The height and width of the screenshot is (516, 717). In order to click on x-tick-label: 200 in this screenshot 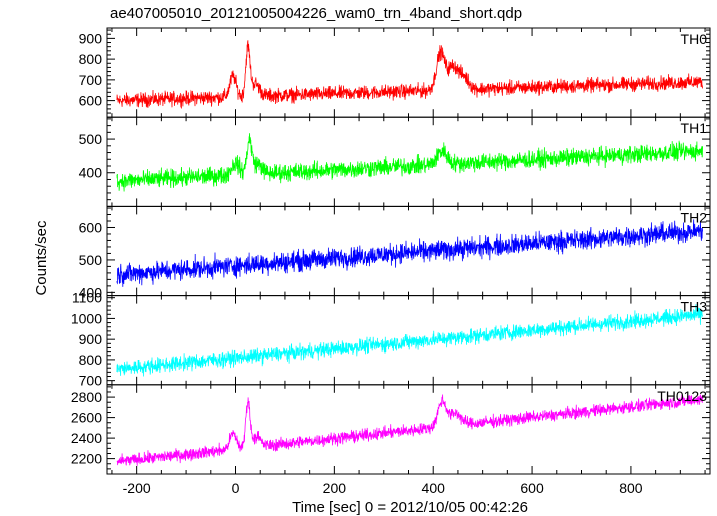, I will do `click(335, 488)`.